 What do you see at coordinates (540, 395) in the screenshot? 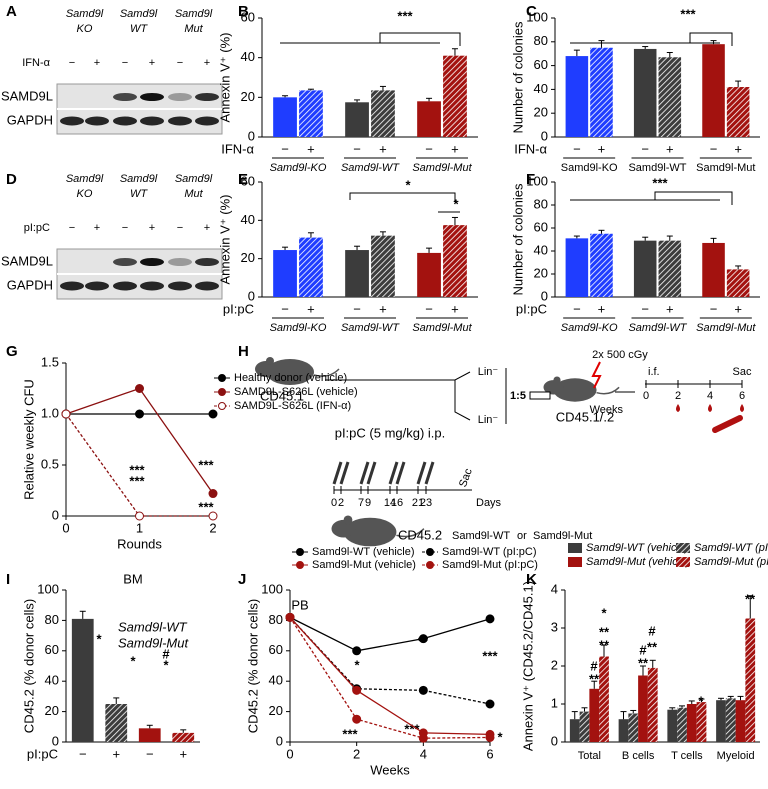
I see `syringe` at bounding box center [540, 395].